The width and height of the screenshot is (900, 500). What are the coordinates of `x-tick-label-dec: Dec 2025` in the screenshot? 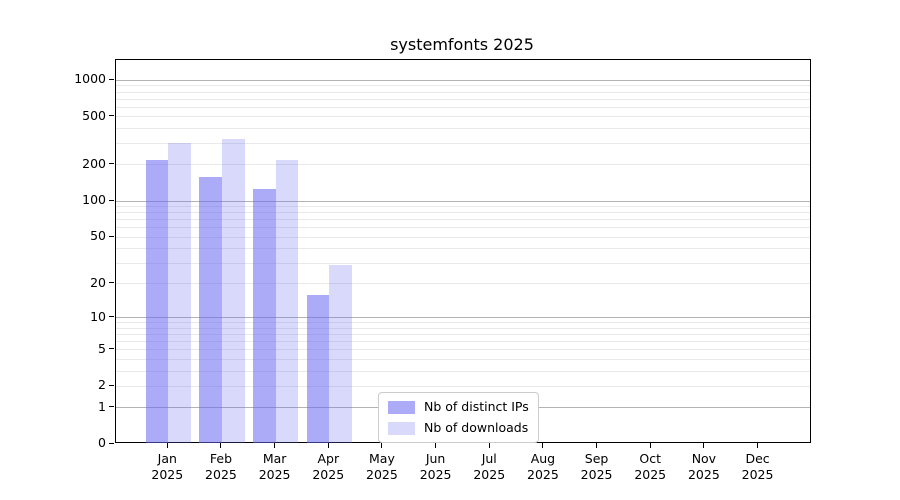 It's located at (757, 466).